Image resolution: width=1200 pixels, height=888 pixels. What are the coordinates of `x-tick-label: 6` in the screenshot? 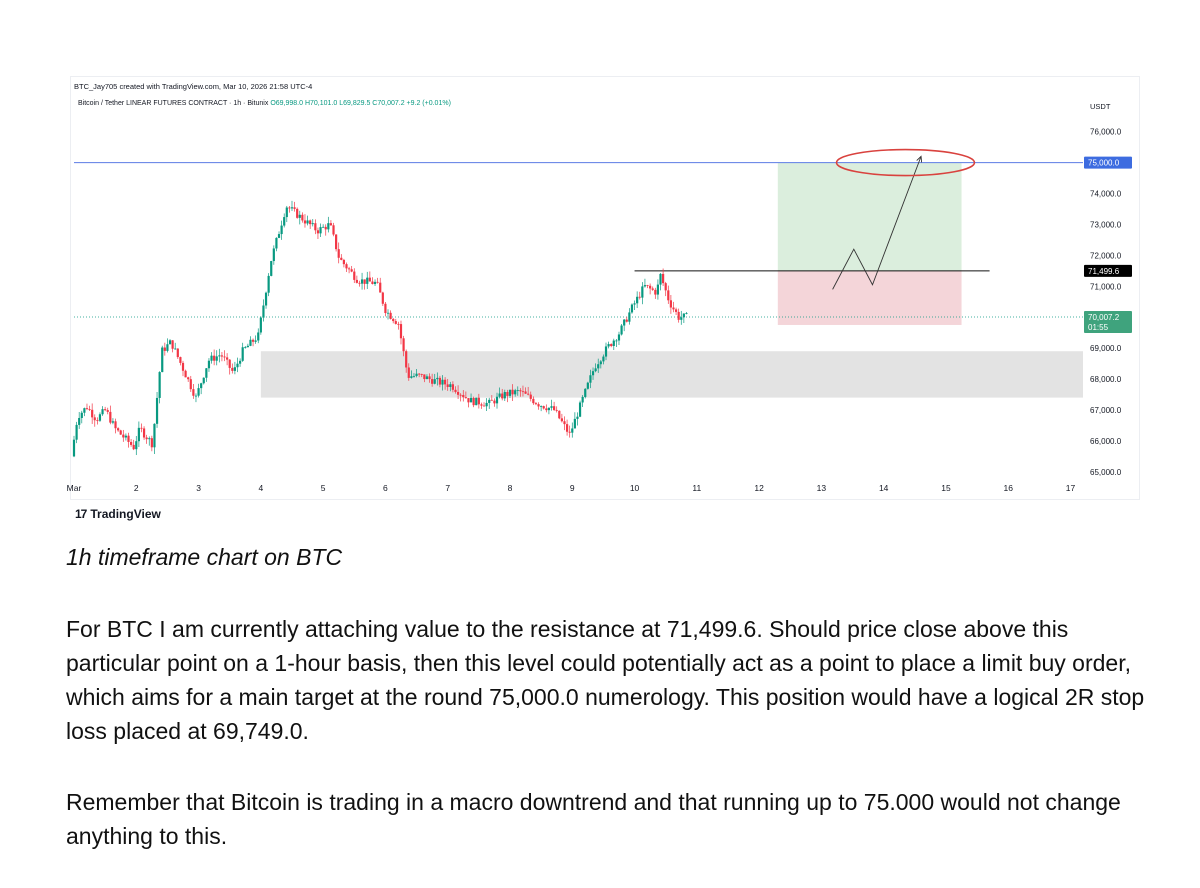 It's located at (385, 488).